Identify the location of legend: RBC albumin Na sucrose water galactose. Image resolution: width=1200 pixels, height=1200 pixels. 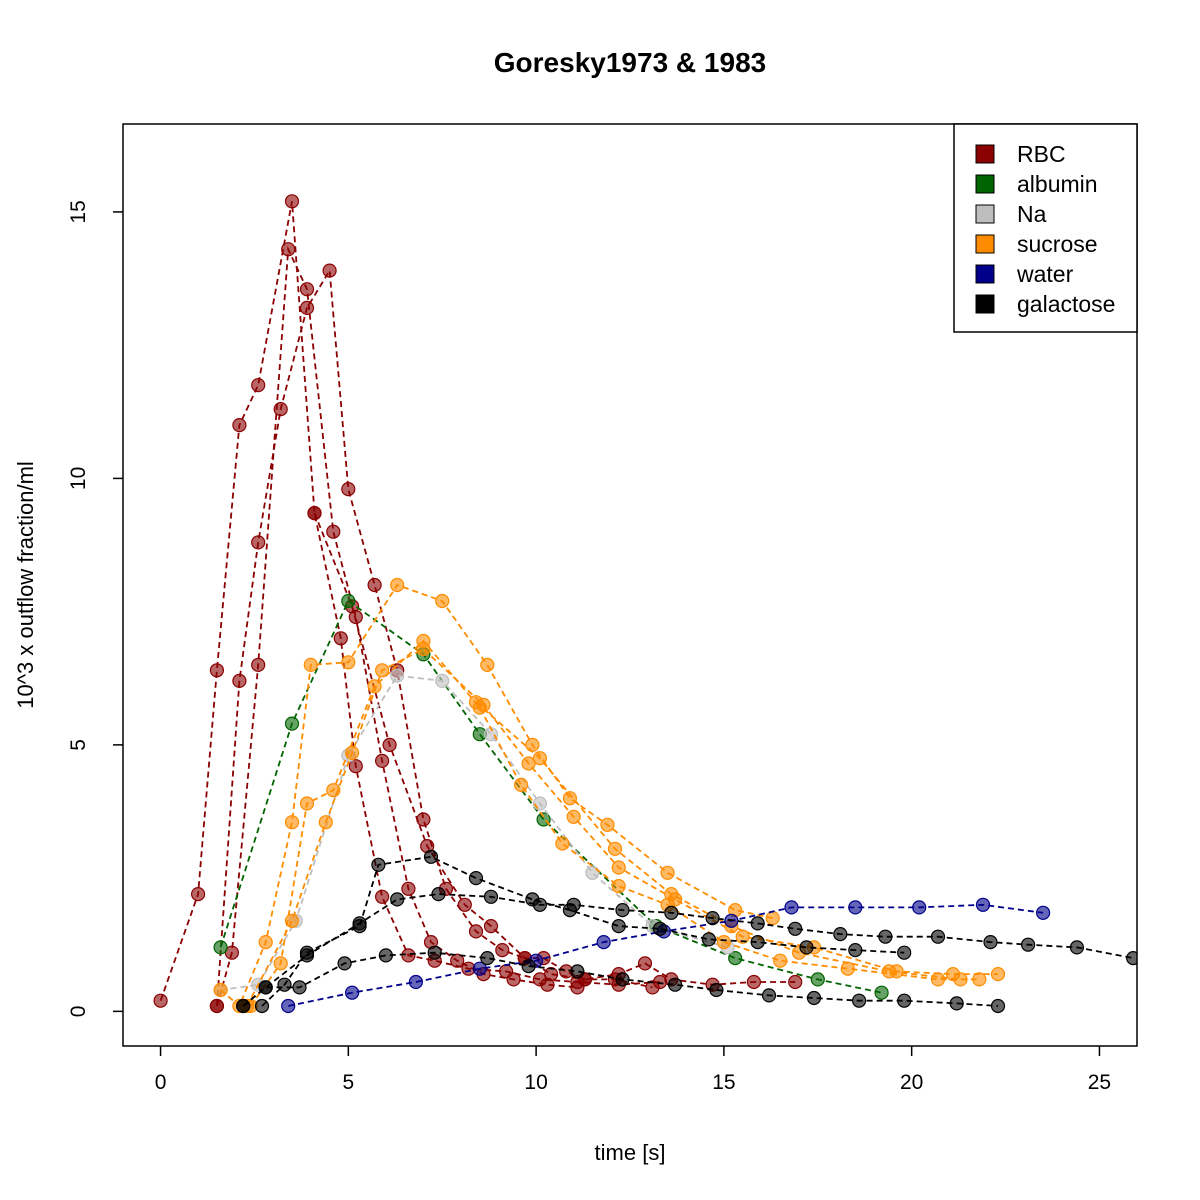
(1045, 228).